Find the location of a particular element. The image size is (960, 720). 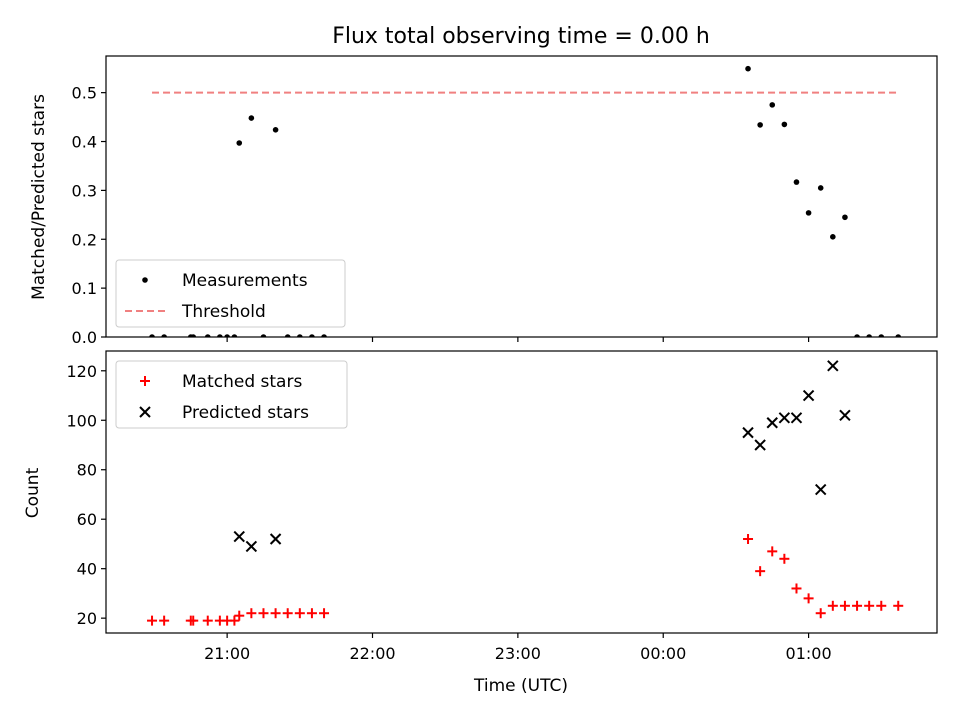

x-axis-label: Time (UTC) is located at coordinates (520, 686).